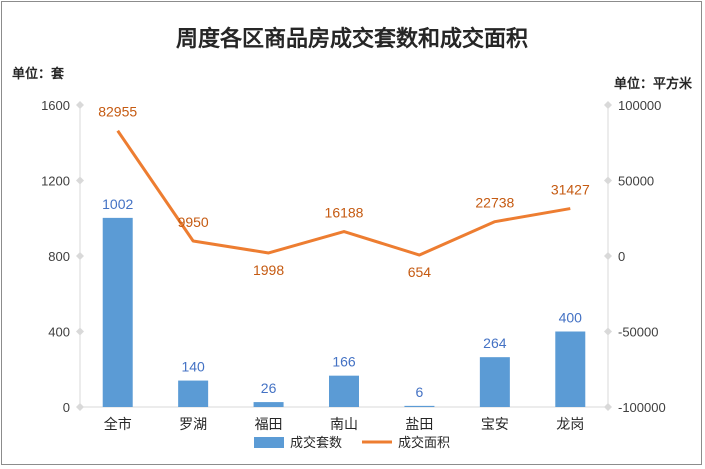 Image resolution: width=705 pixels, height=469 pixels. I want to click on x-tick-label: 南山, so click(344, 425).